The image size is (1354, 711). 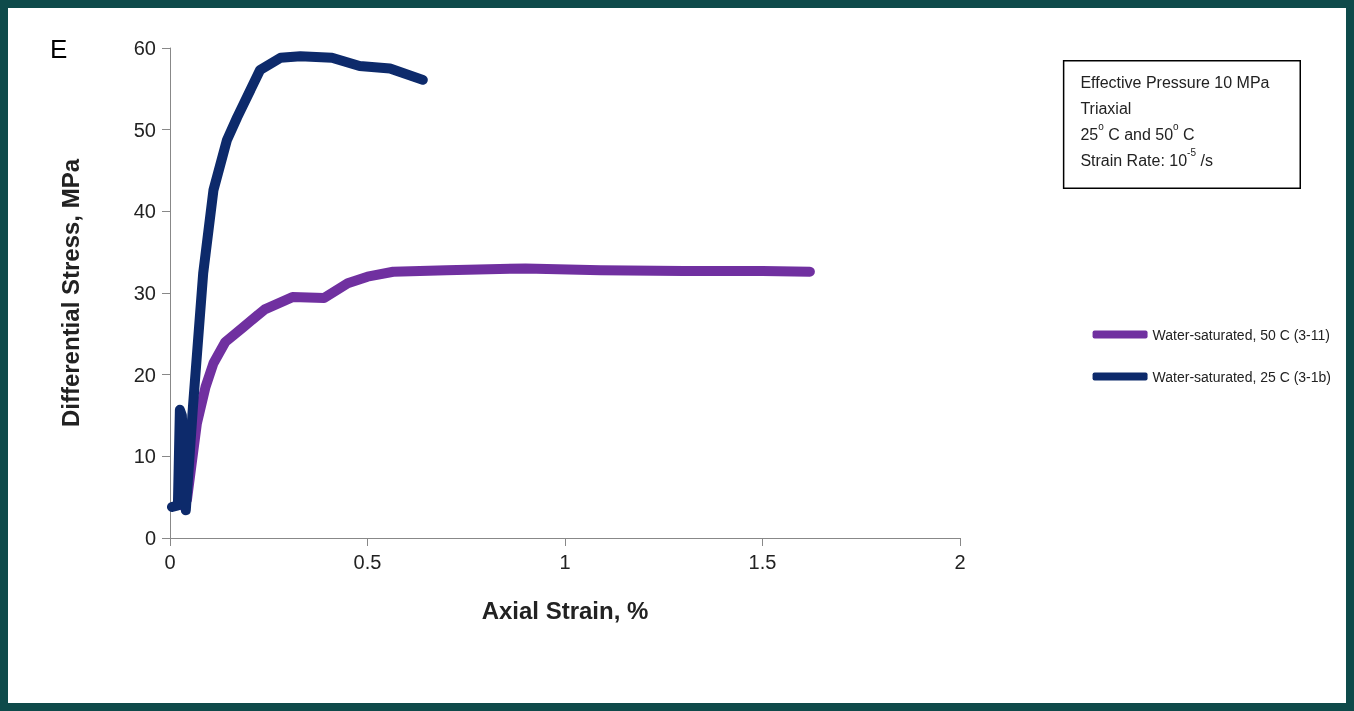 What do you see at coordinates (70, 293) in the screenshot?
I see `y-axis-title: Differential Stress, MPa` at bounding box center [70, 293].